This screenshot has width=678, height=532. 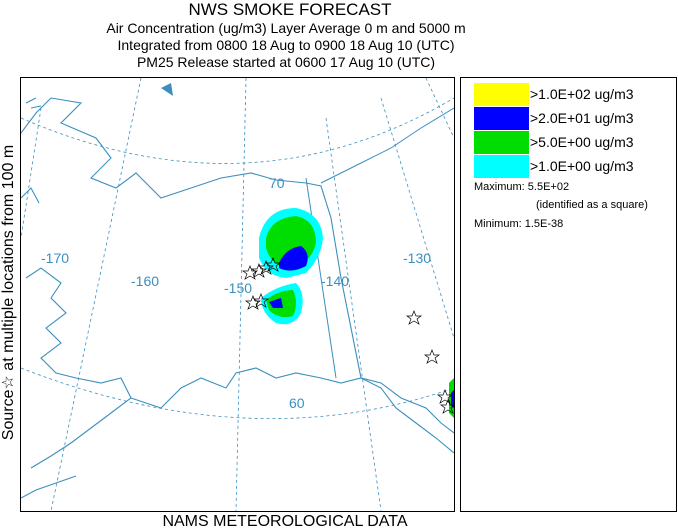 I want to click on legend-swatch-cyan, so click(x=501, y=166).